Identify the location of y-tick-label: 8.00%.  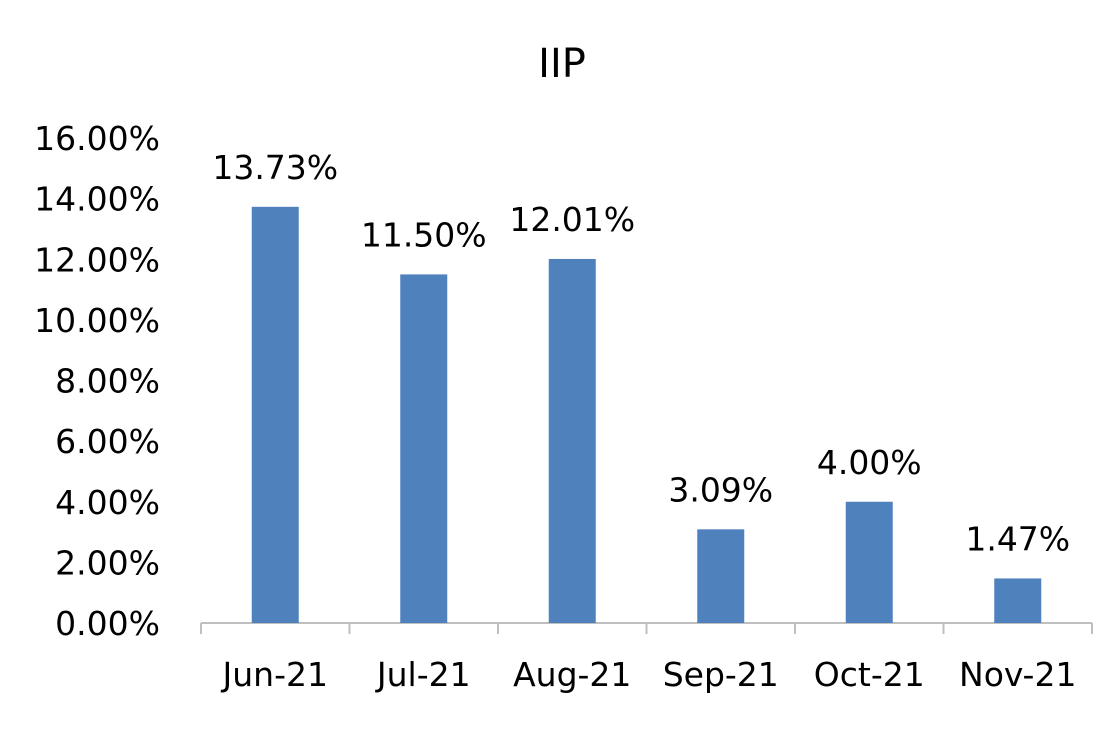
(107, 381).